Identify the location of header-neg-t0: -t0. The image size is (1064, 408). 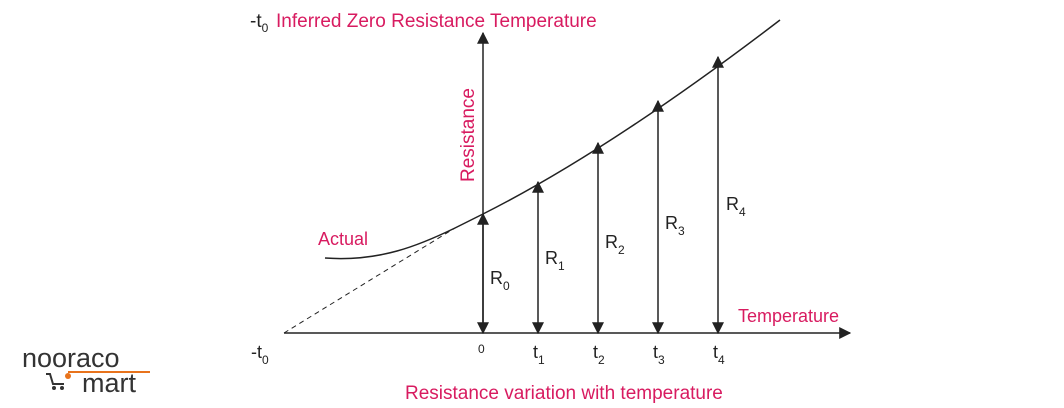
(259, 23).